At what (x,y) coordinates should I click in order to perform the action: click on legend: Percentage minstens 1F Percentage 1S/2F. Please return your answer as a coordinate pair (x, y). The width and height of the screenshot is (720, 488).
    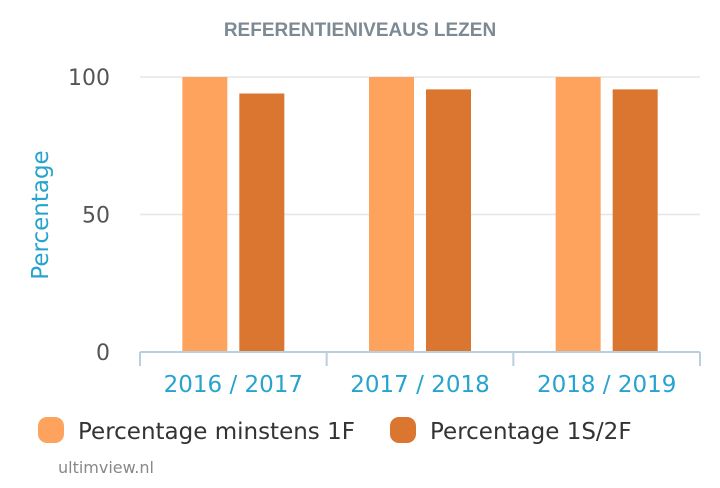
    Looking at the image, I should click on (335, 431).